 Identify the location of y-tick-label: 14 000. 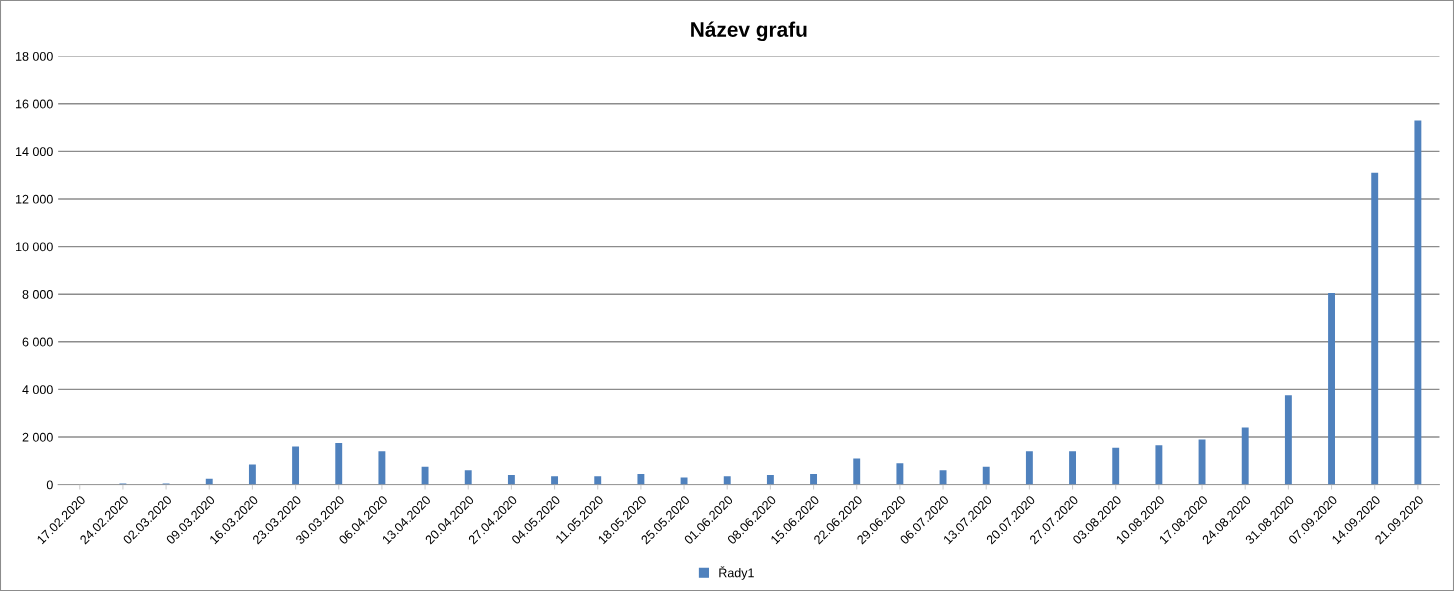
(34, 152).